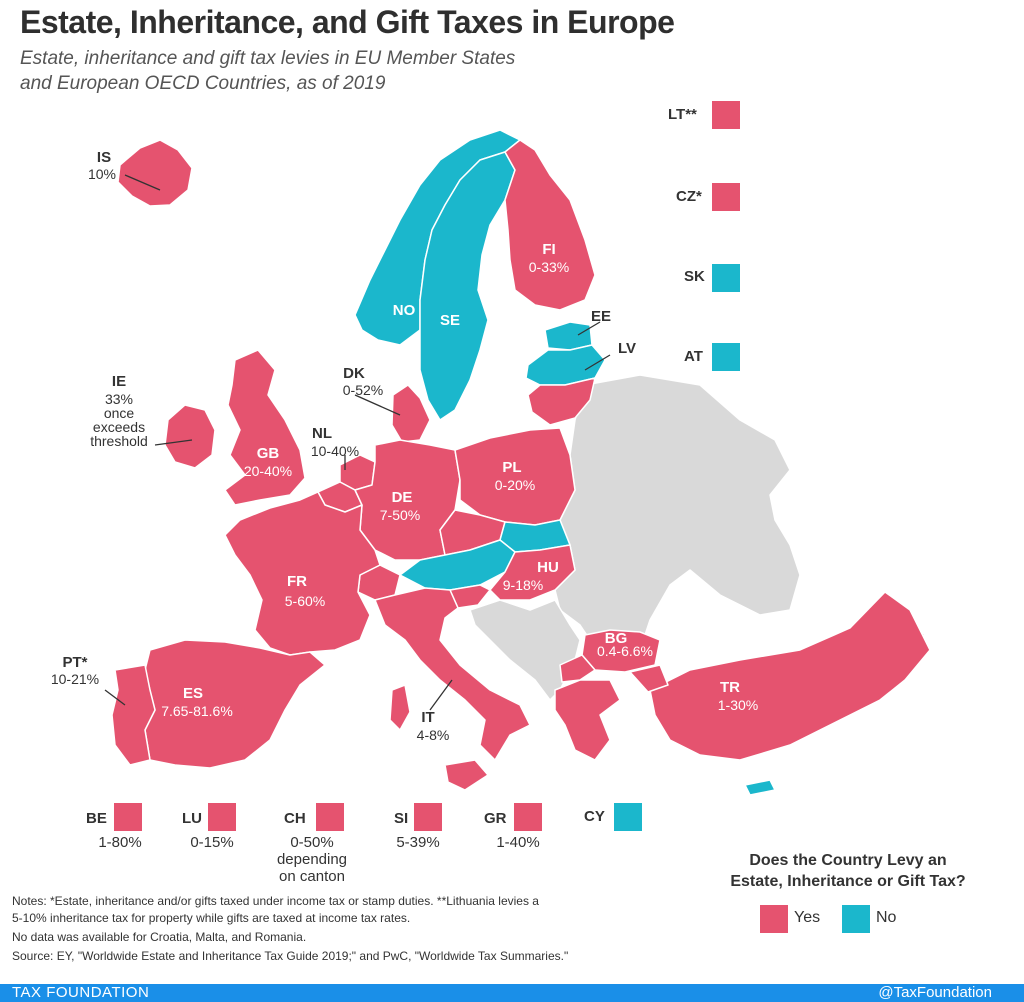 The image size is (1024, 1002). Describe the element at coordinates (102, 174) in the screenshot. I see `label-is-value: 10%` at that location.